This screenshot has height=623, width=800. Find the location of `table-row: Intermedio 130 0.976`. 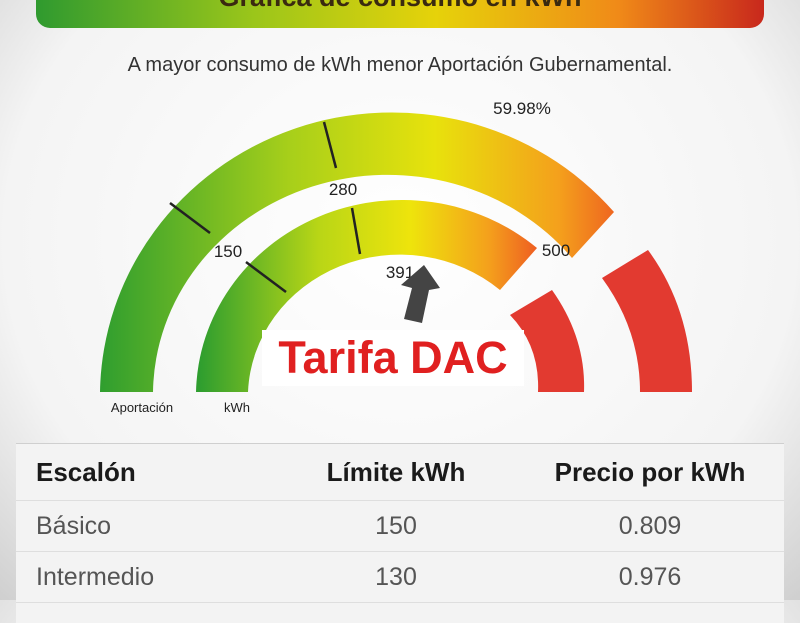

table-row: Intermedio 130 0.976 is located at coordinates (400, 576).